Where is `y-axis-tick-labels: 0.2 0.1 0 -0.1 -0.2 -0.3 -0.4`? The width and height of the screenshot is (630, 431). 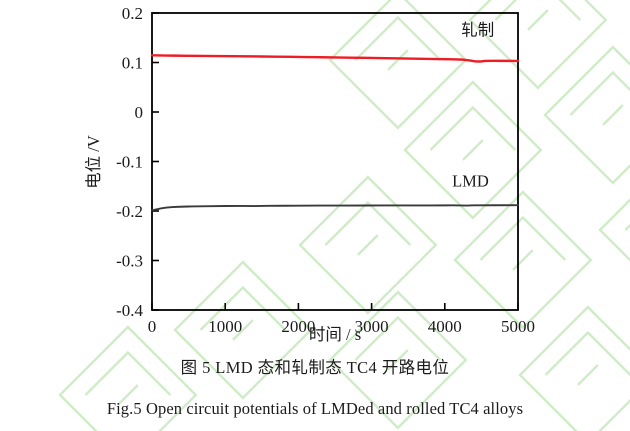
y-axis-tick-labels: 0.2 0.1 0 -0.1 -0.2 -0.3 -0.4 is located at coordinates (129, 162).